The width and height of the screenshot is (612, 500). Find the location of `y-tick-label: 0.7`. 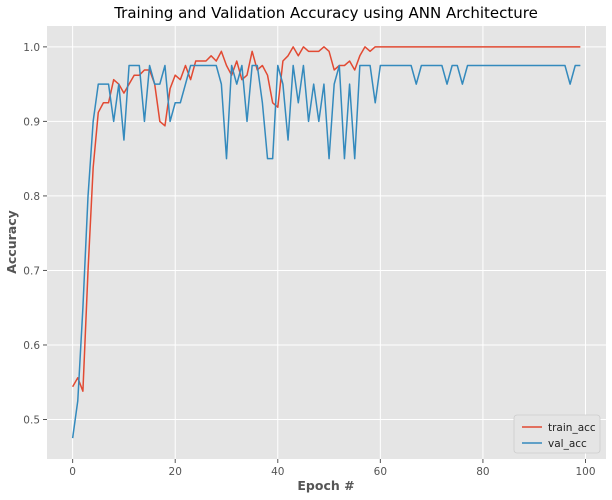

y-tick-label: 0.7 is located at coordinates (31, 271).